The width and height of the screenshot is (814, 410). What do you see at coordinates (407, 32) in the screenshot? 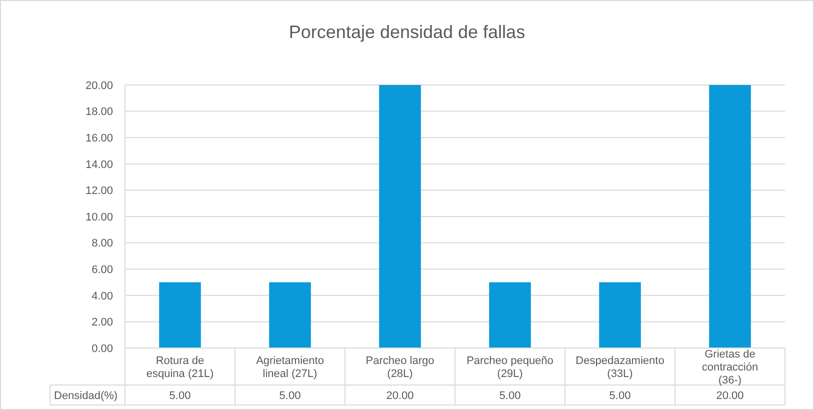
I see `chart-title: Porcentaje densidad de fallas` at bounding box center [407, 32].